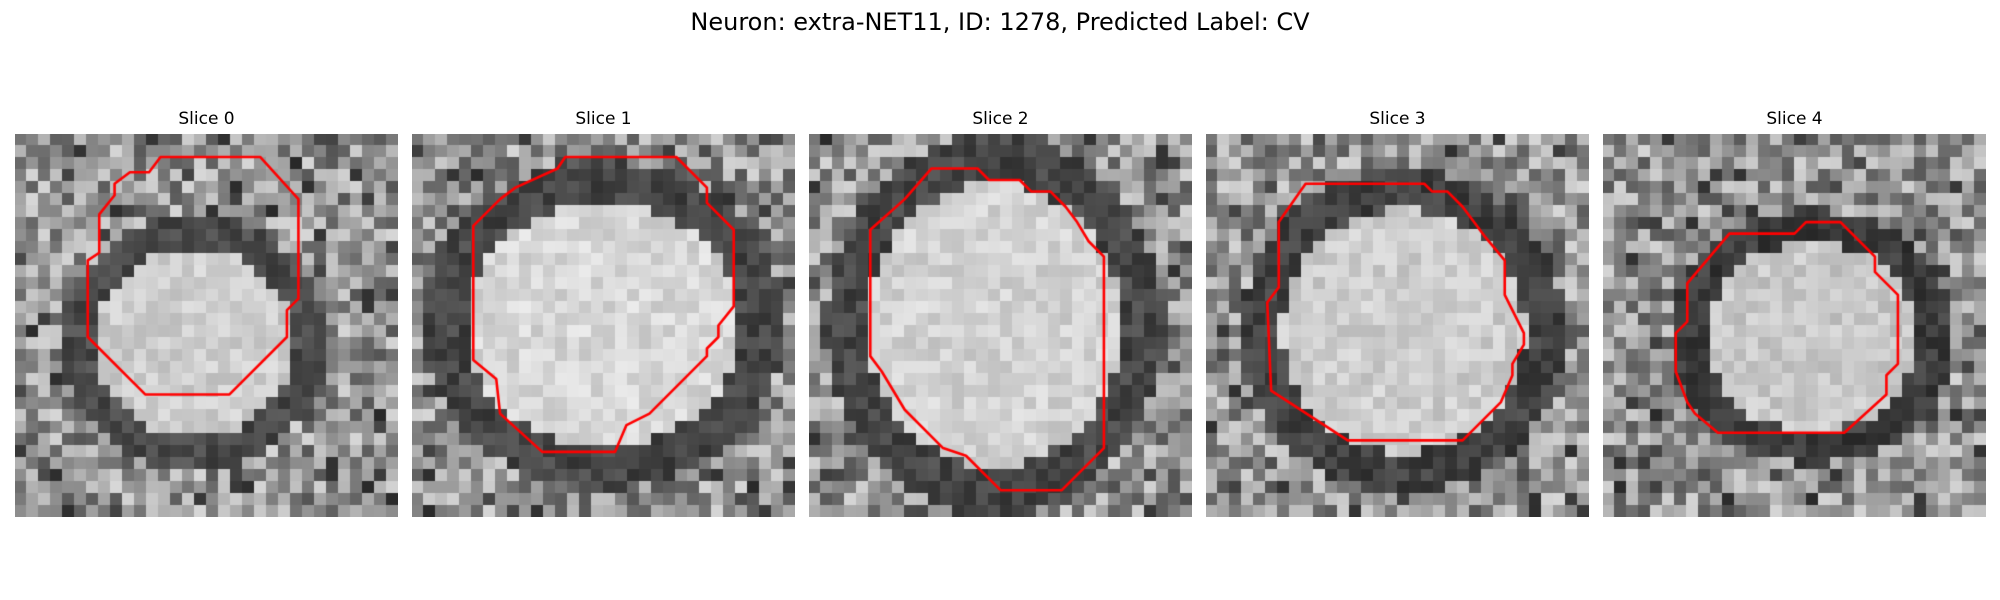 The height and width of the screenshot is (600, 2000). Describe the element at coordinates (1397, 119) in the screenshot. I see `slice-title-3: Slice 3` at that location.